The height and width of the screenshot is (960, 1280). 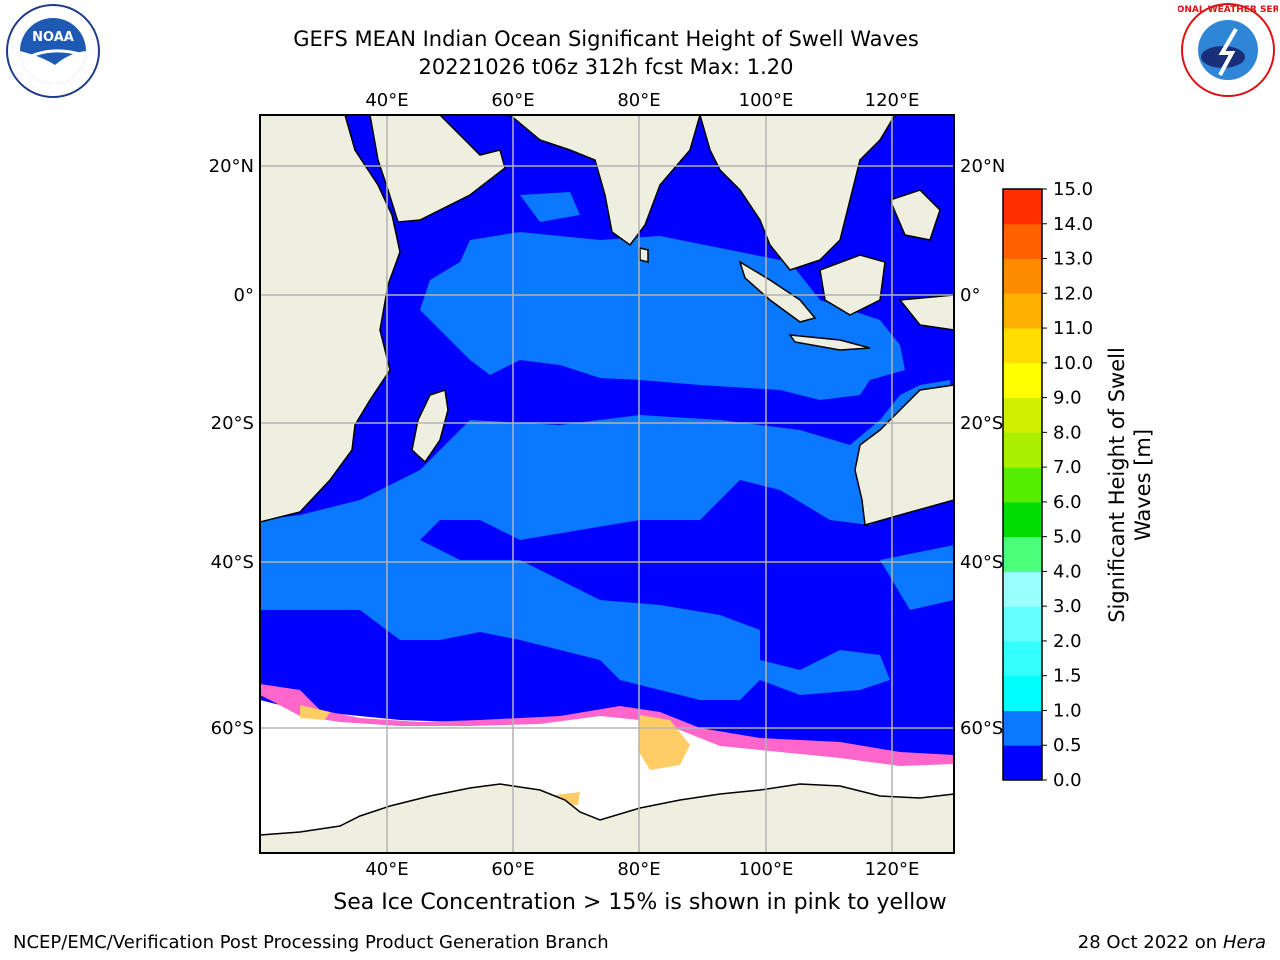 I want to click on colorbar-tick-label: 11.0, so click(x=1073, y=328).